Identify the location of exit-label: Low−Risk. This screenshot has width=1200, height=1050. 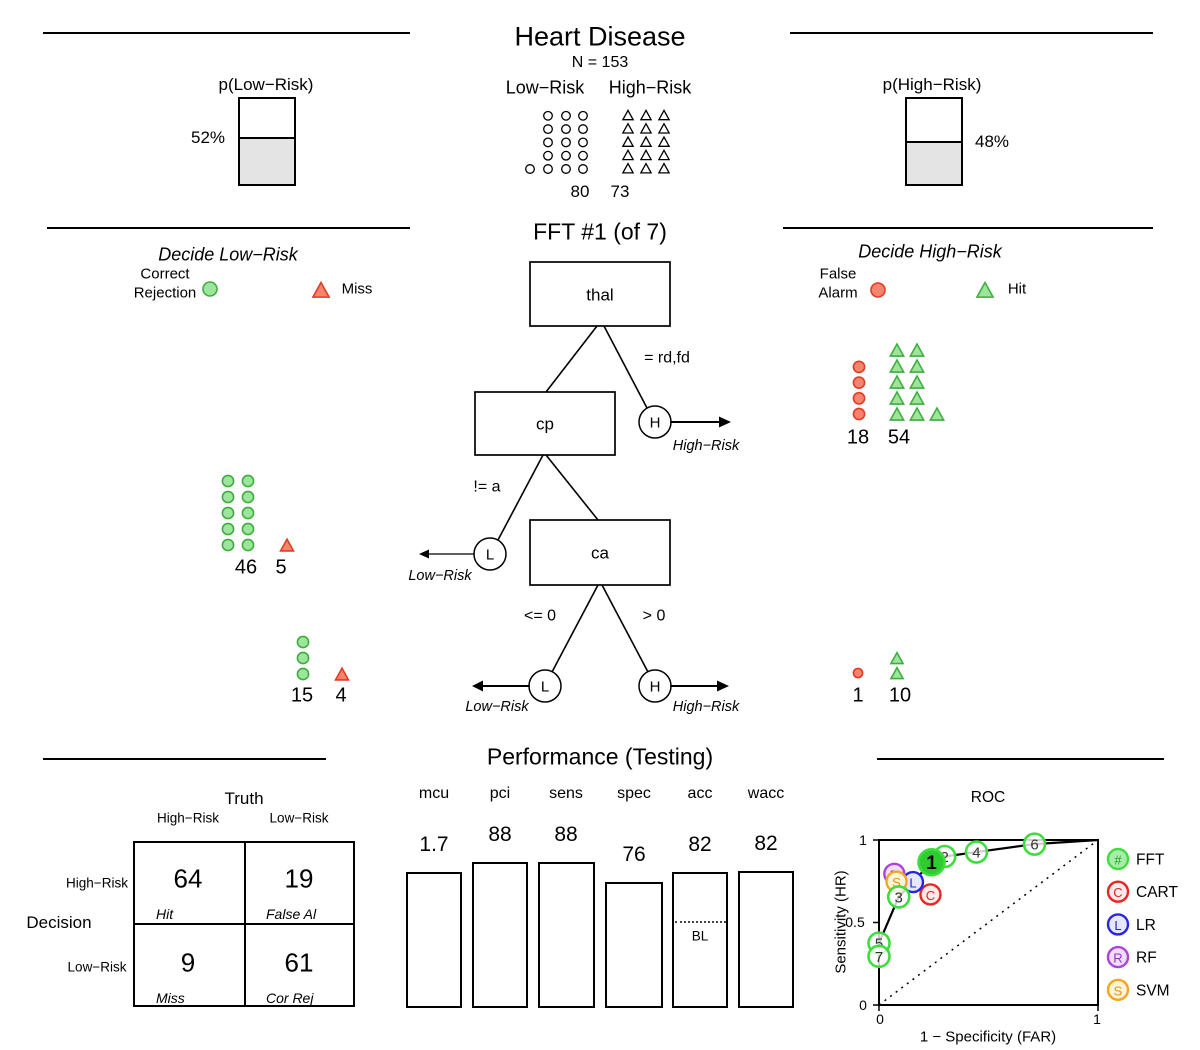
(497, 707).